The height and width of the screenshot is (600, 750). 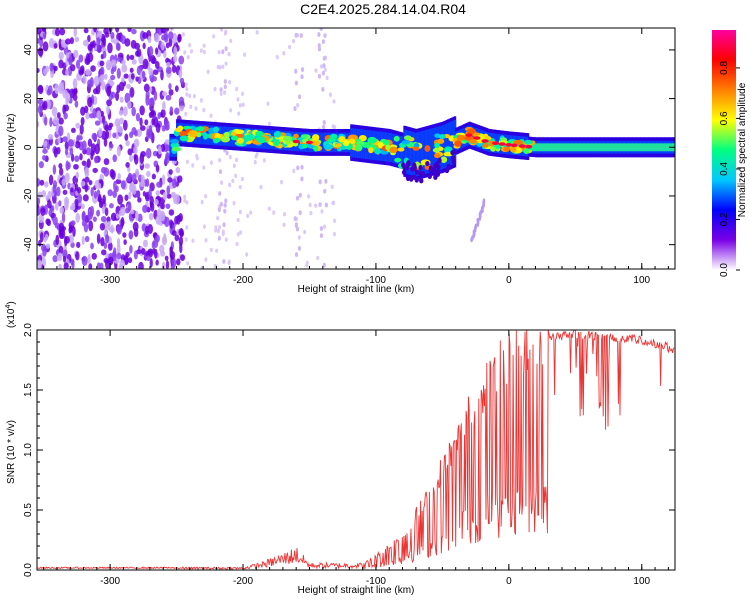 What do you see at coordinates (724, 150) in the screenshot?
I see `colorbar-gradient` at bounding box center [724, 150].